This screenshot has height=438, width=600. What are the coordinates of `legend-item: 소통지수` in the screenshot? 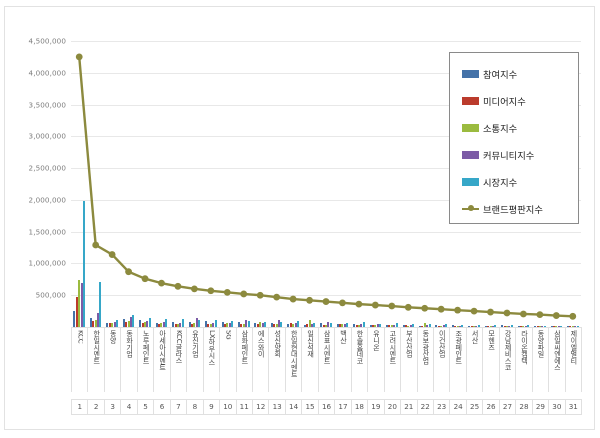 It's located at (520, 127).